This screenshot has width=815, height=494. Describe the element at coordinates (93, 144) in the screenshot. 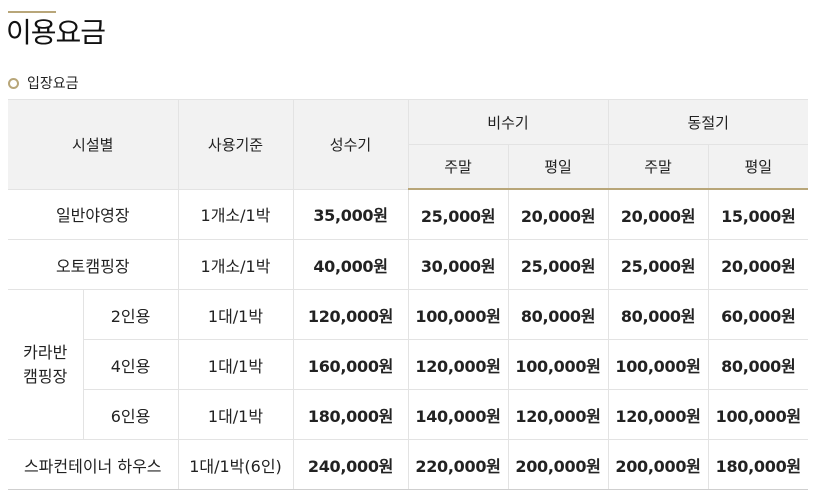

I see `header-facility: 시설별` at that location.